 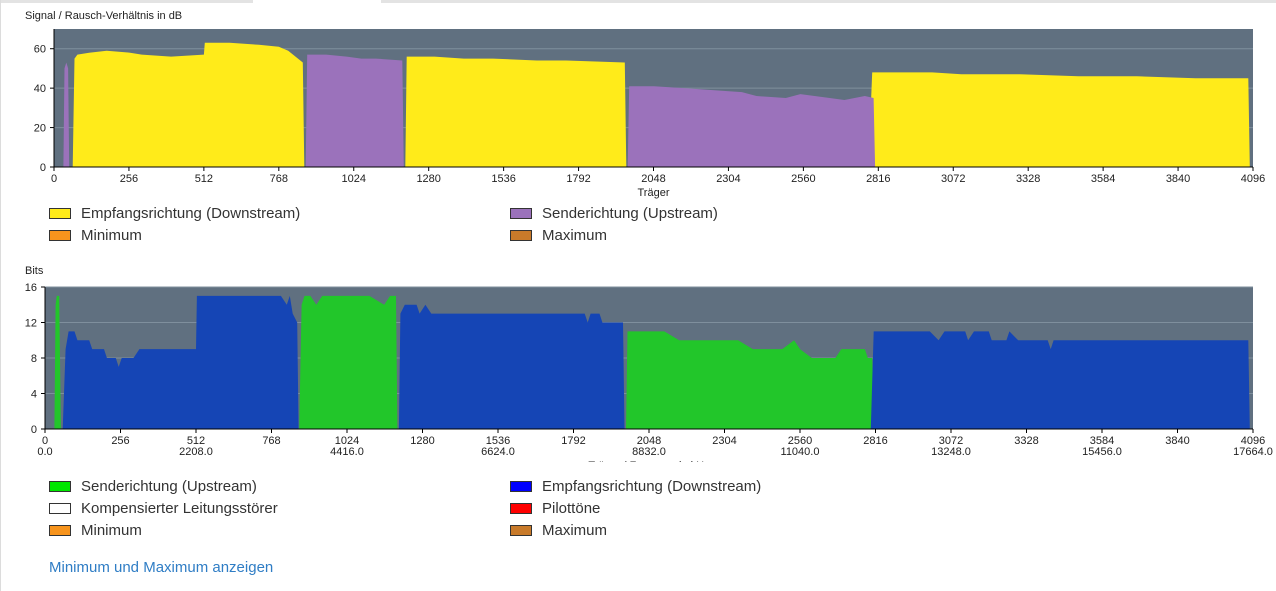 I want to click on legend-item: Kompensierter Leitungsstörer, so click(x=163, y=508).